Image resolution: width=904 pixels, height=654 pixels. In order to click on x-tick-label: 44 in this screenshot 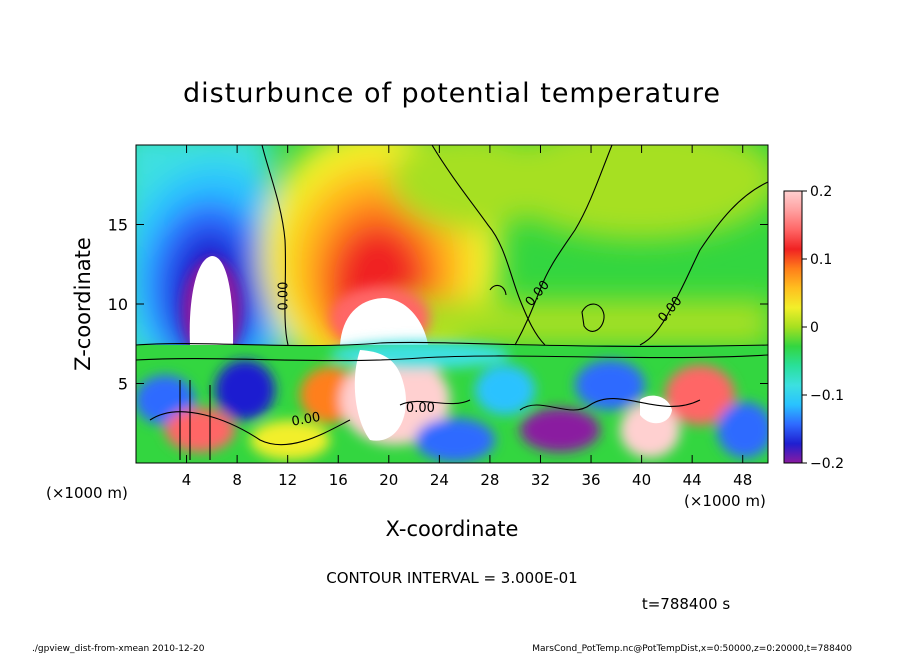, I will do `click(692, 480)`.